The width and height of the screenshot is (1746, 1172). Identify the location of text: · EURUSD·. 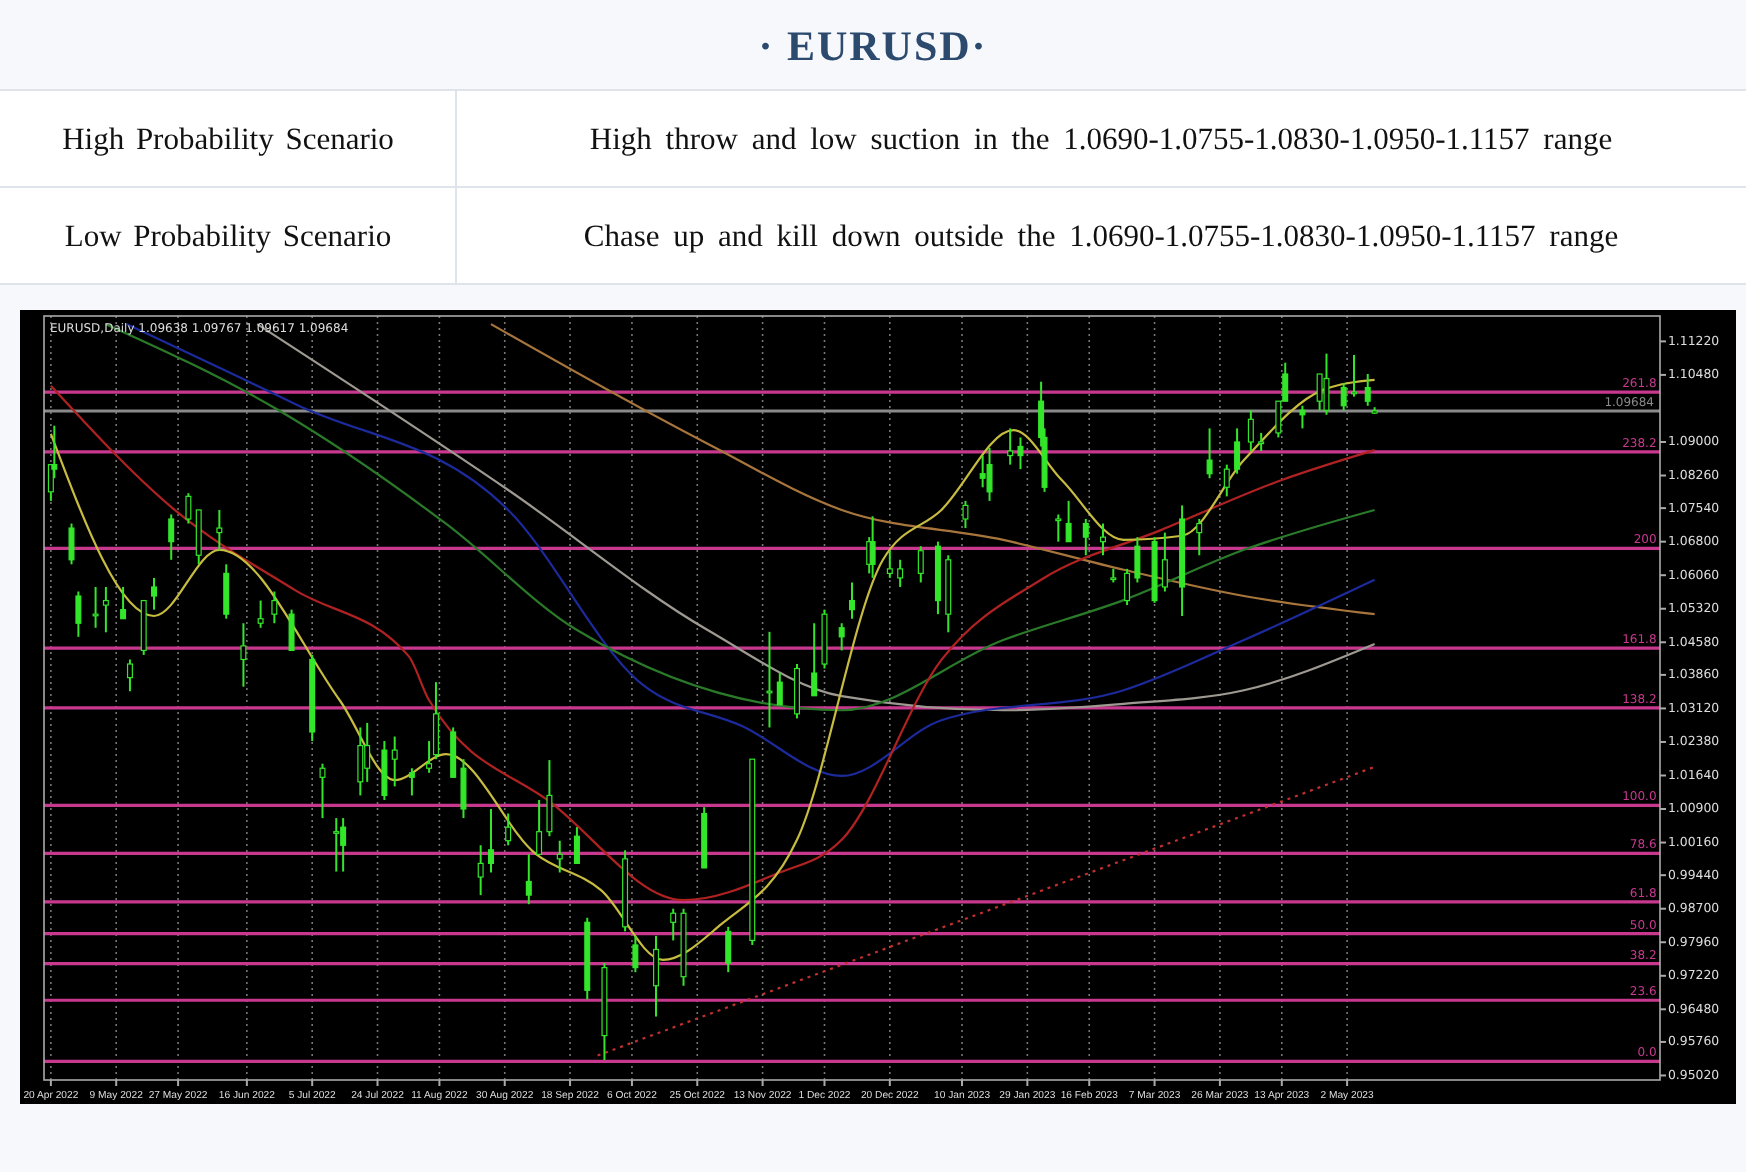
(873, 46).